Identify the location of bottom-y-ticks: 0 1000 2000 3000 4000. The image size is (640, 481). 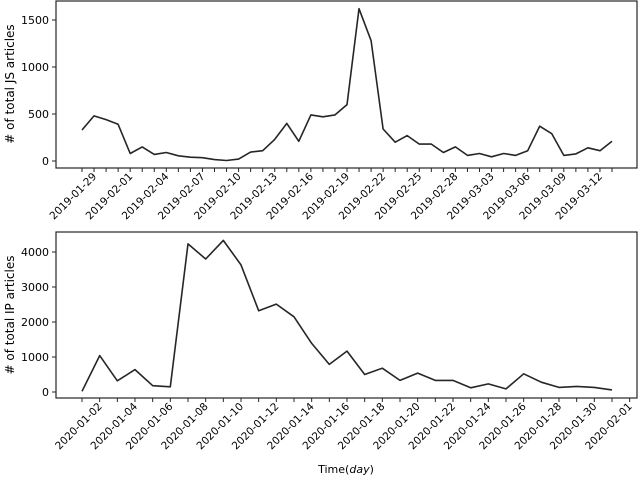
(38, 322).